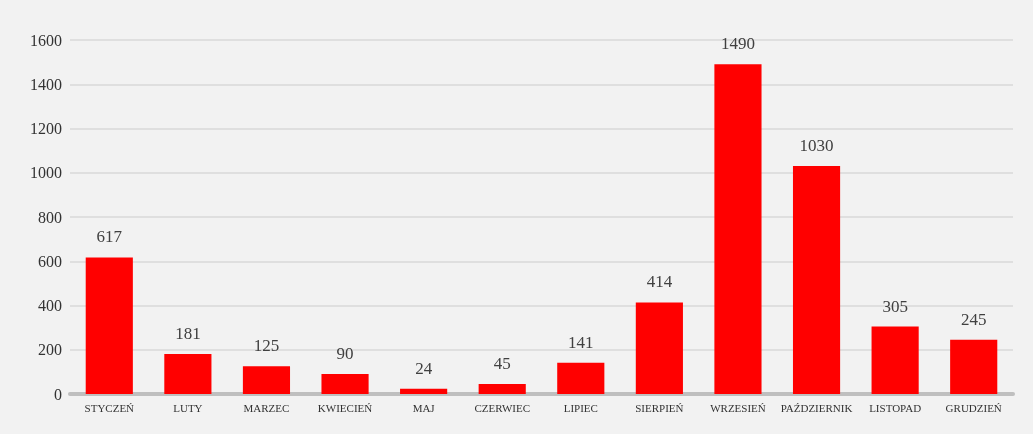 Image resolution: width=1033 pixels, height=434 pixels. I want to click on data-label: 1490, so click(737, 44).